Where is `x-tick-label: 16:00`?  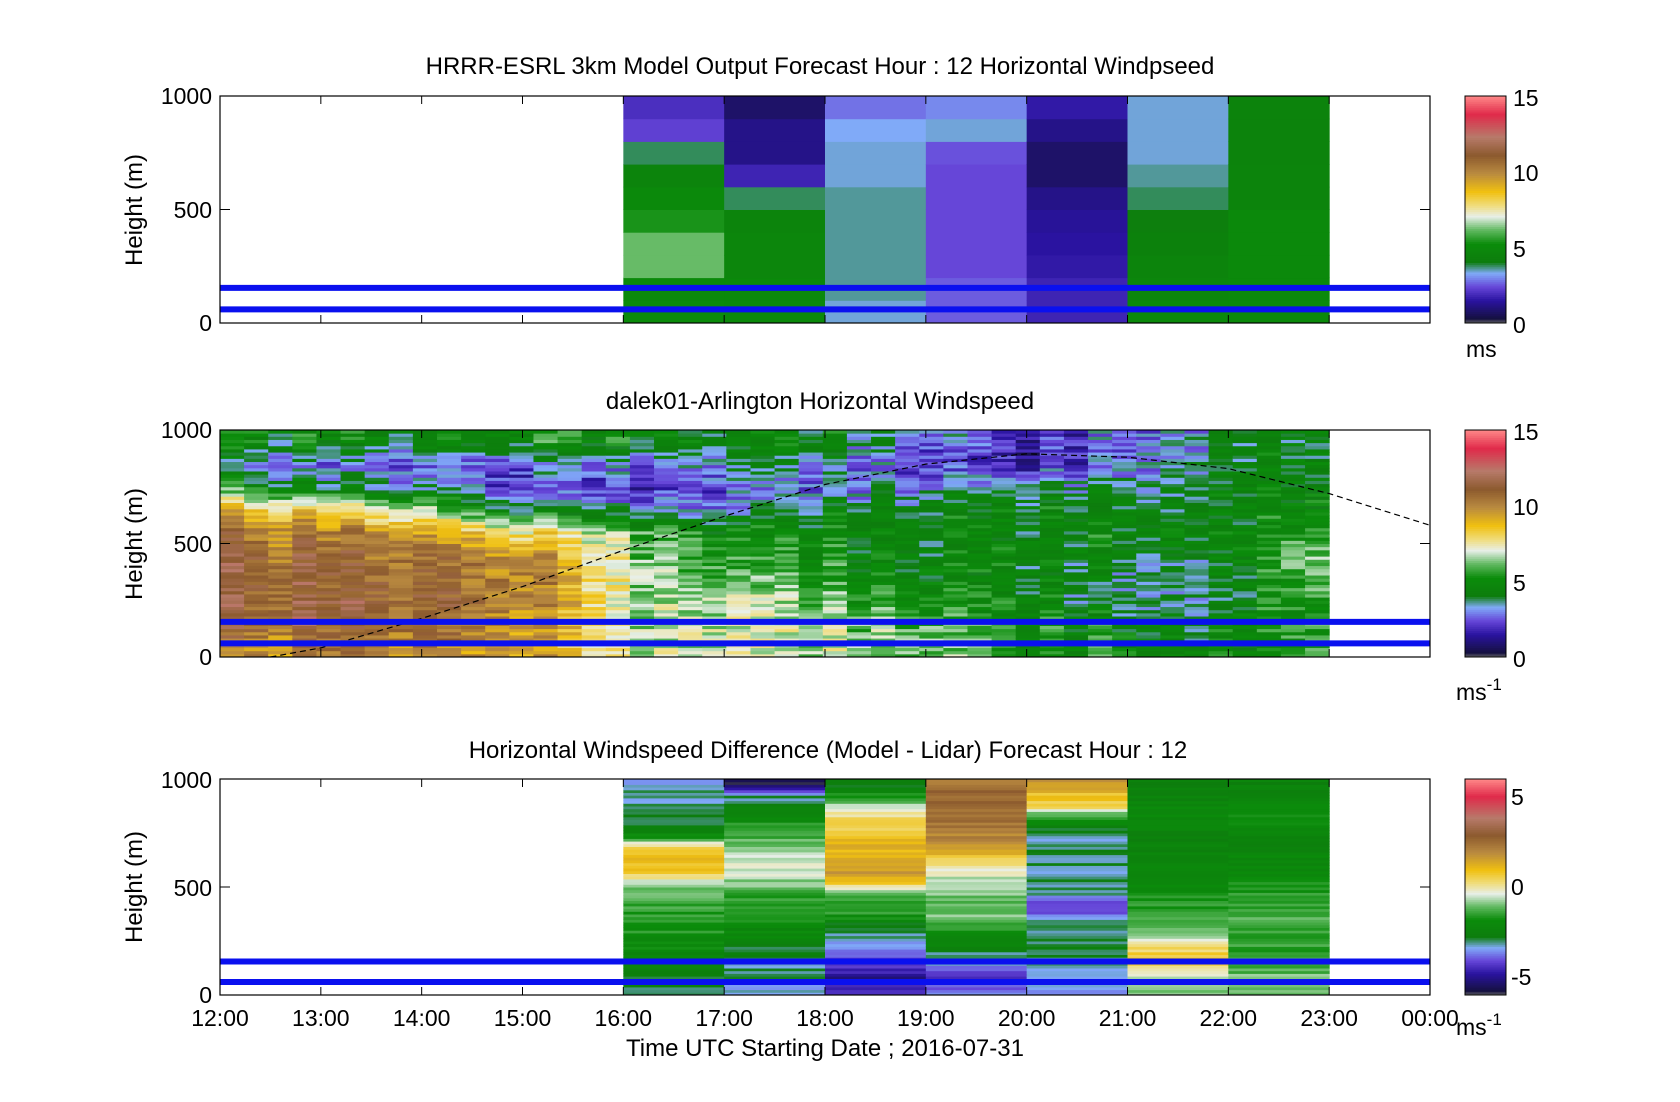 x-tick-label: 16:00 is located at coordinates (624, 1018).